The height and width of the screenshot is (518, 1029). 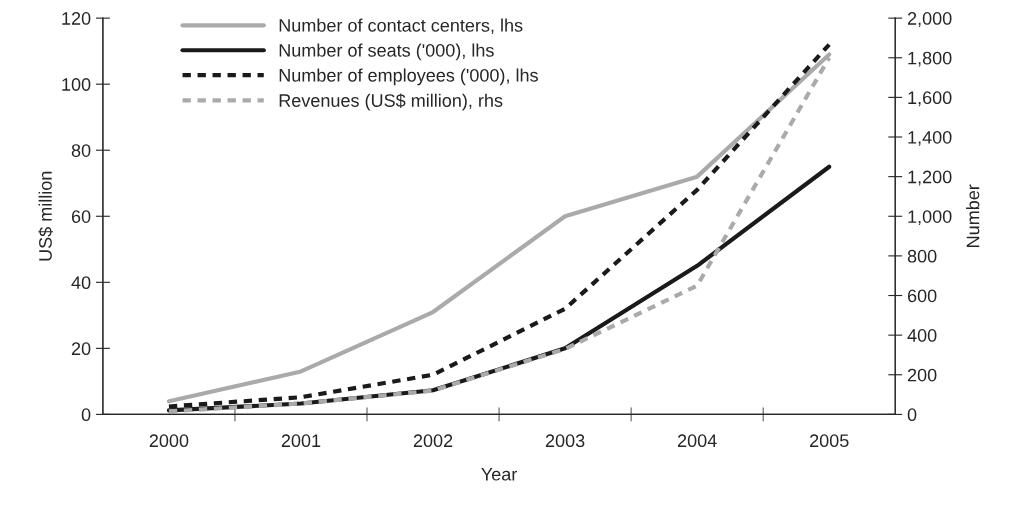 What do you see at coordinates (301, 441) in the screenshot?
I see `x-tick-label: 2001` at bounding box center [301, 441].